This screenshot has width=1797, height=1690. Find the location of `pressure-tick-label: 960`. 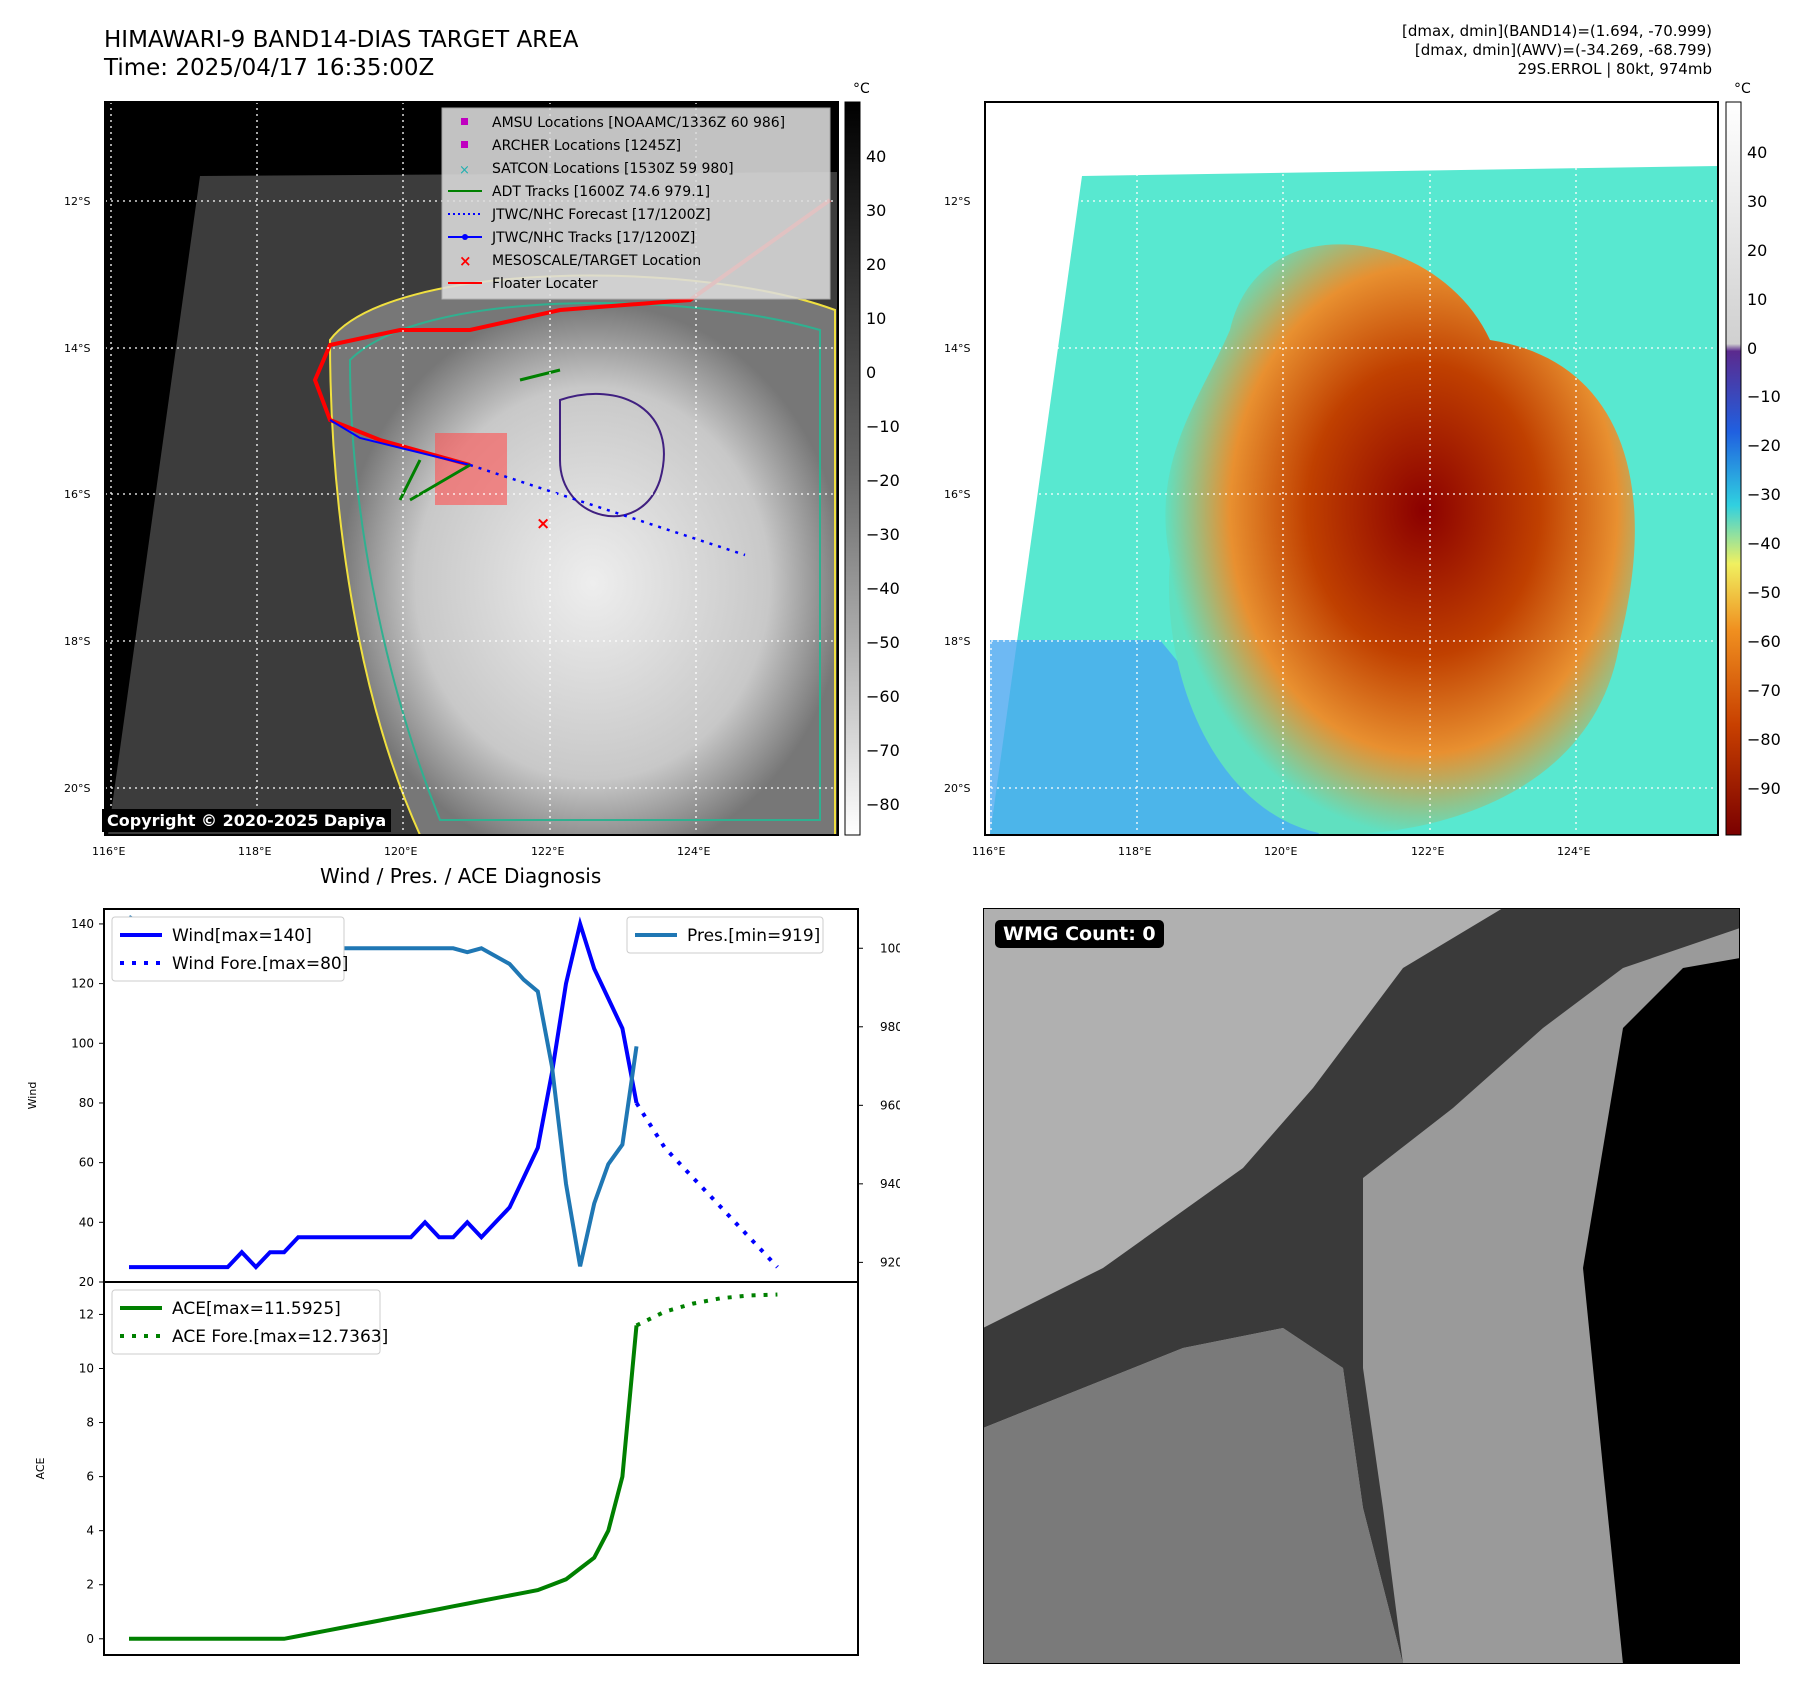

pressure-tick-label: 960 is located at coordinates (890, 1105).